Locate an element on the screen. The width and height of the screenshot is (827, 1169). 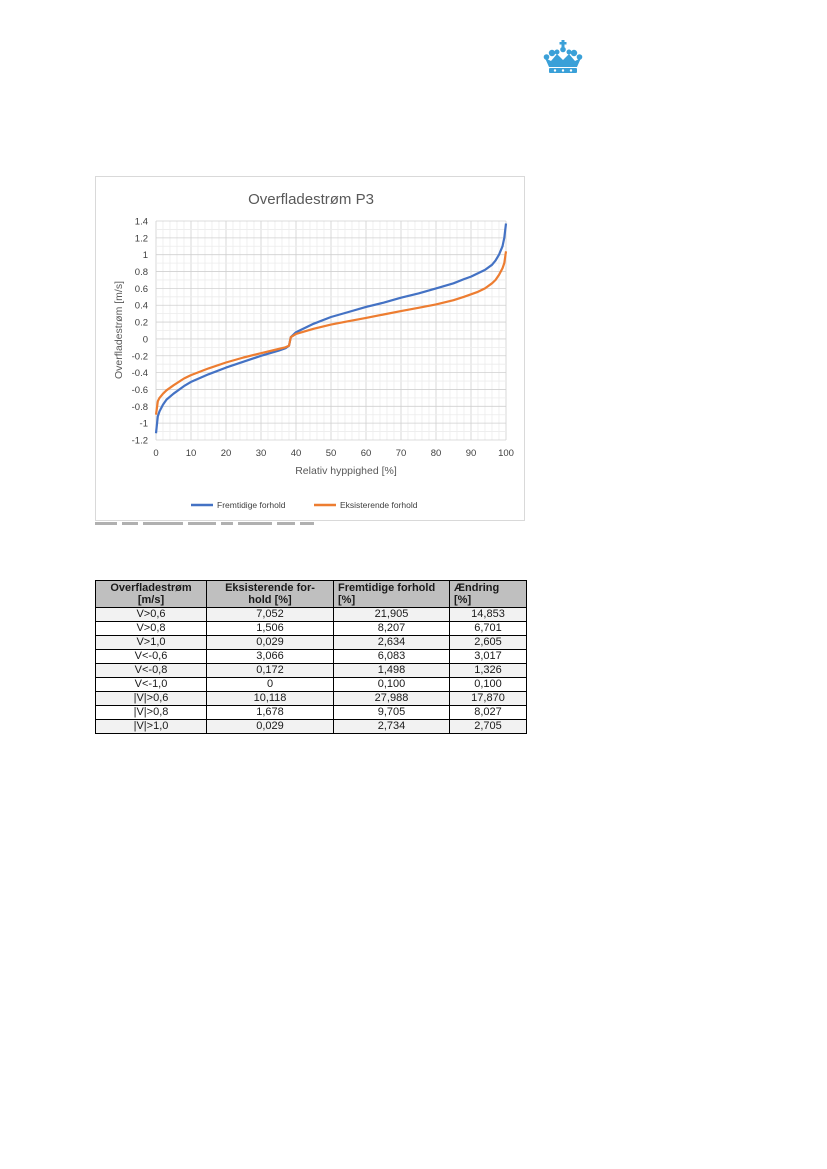
header-line: hold [%] is located at coordinates (270, 600).